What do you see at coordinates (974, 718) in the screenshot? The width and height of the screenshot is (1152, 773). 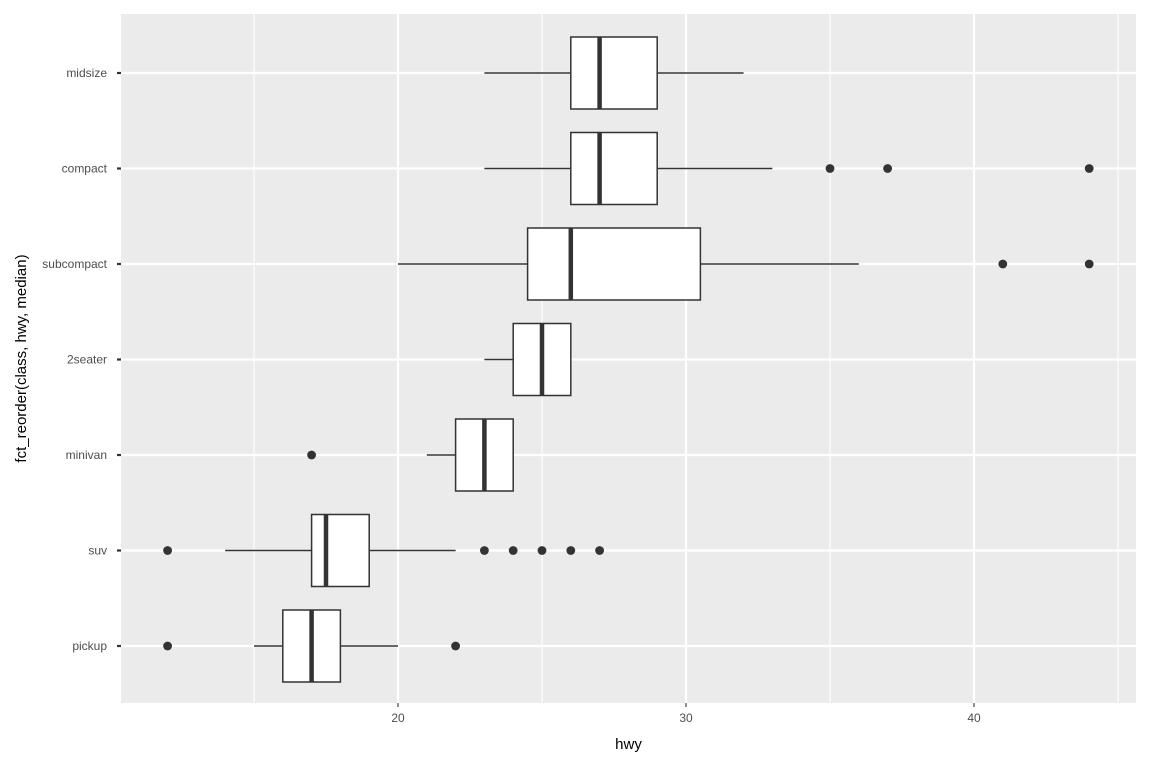 I see `x-tick-label: 40` at bounding box center [974, 718].